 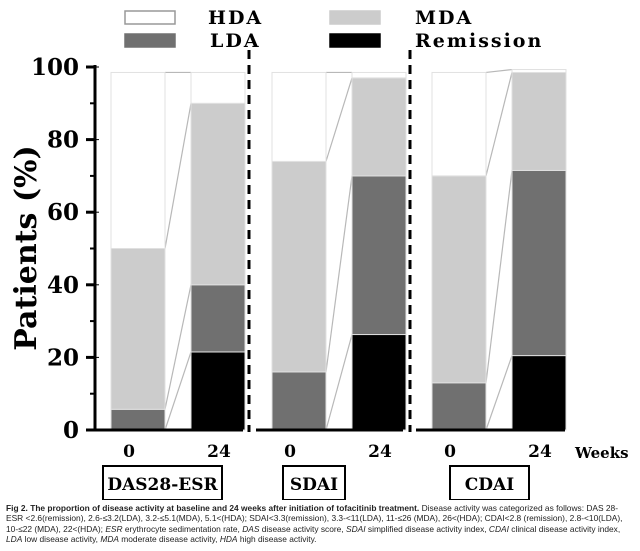 What do you see at coordinates (235, 18) in the screenshot?
I see `legend-label: HDA` at bounding box center [235, 18].